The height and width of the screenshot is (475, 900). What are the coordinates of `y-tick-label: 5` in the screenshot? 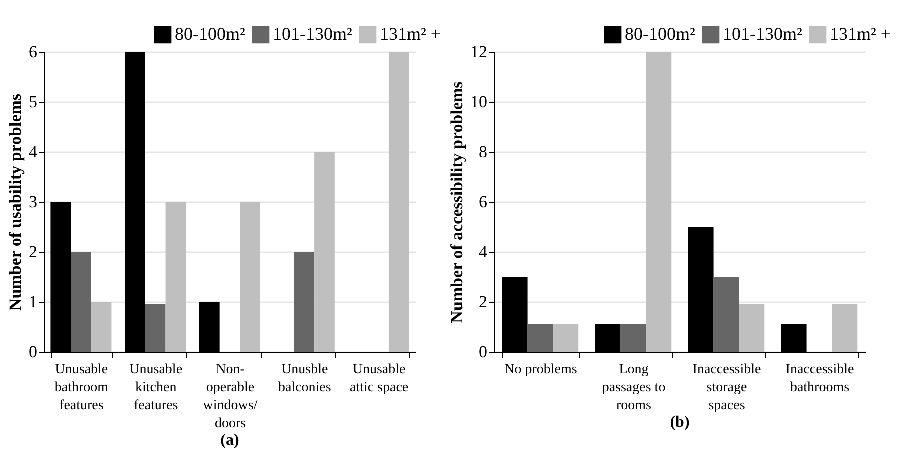 It's located at (33, 102).